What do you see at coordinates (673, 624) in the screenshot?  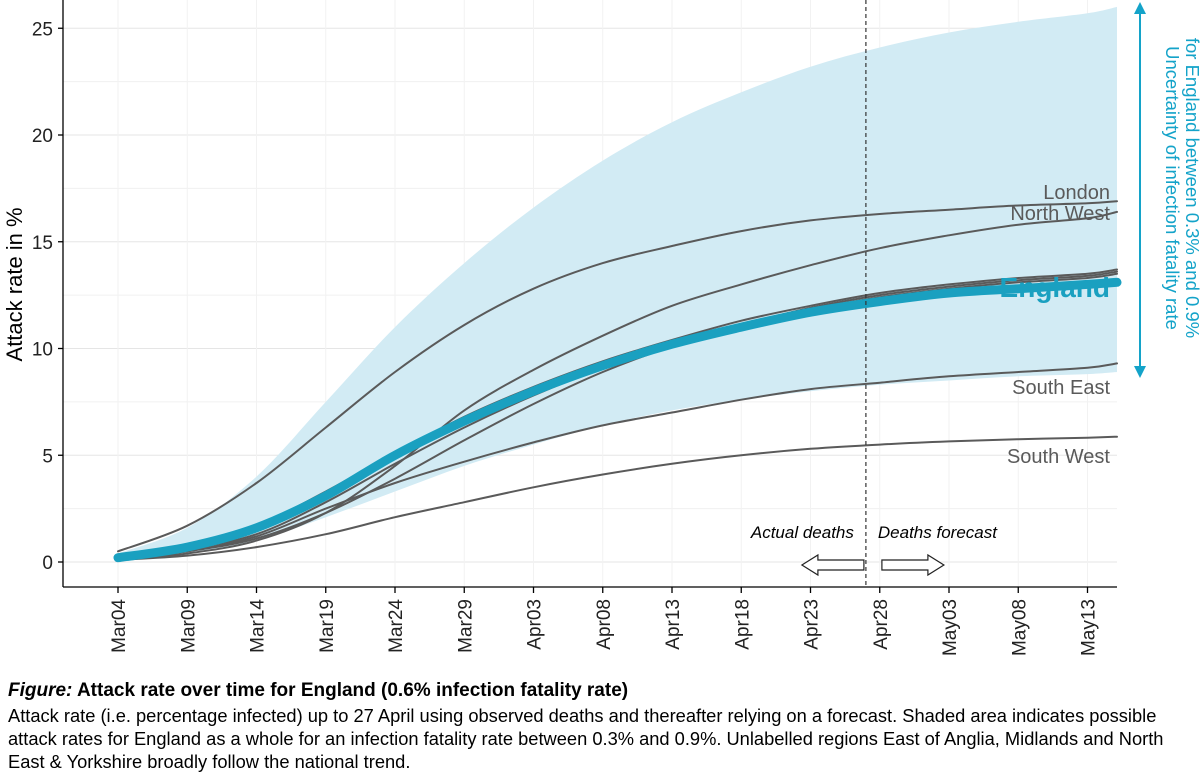 I see `x-tick-label: Apr13` at bounding box center [673, 624].